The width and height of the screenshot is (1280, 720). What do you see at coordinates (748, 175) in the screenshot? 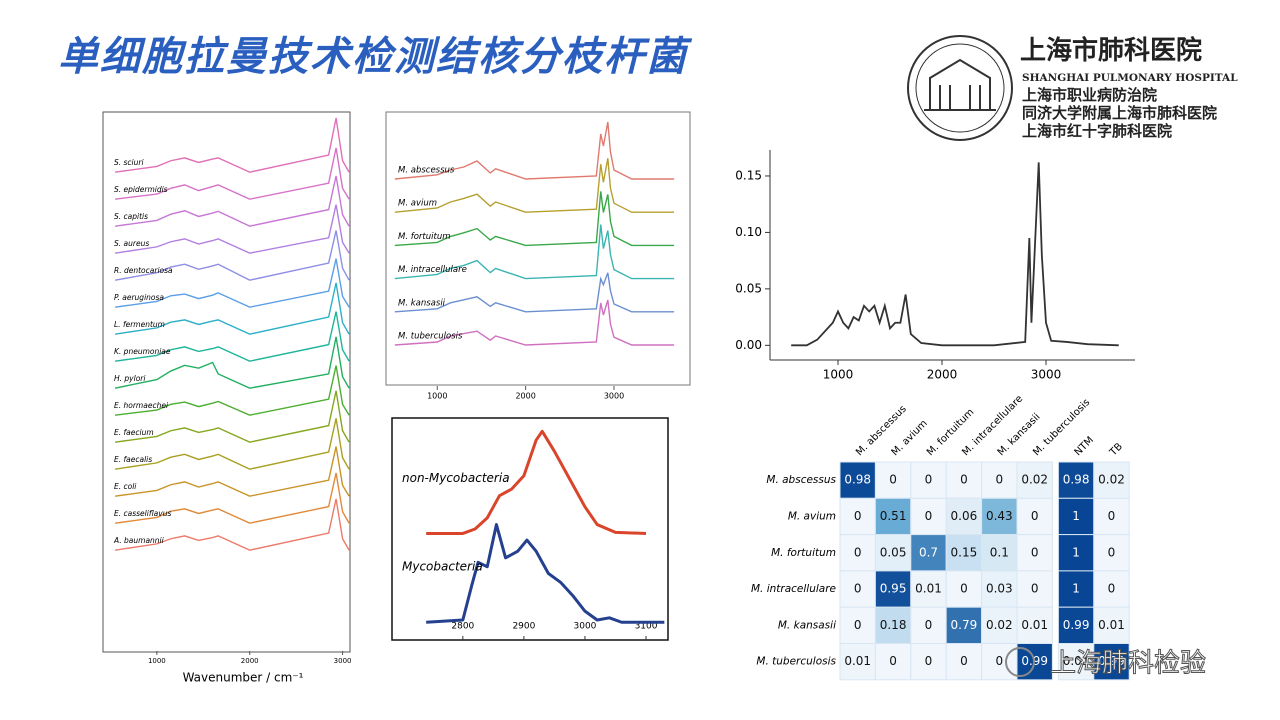
I see `y-tick-label: 0.15` at bounding box center [748, 175].